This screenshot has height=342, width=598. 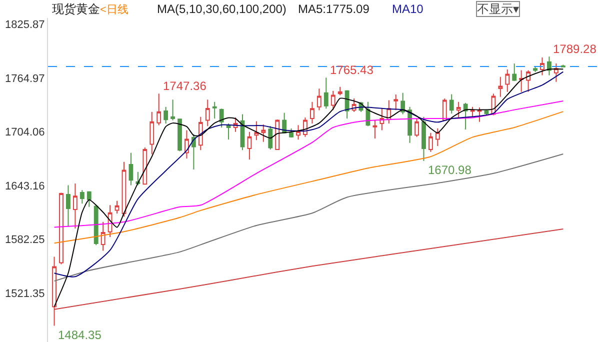 What do you see at coordinates (408, 9) in the screenshot?
I see `text: MA10` at bounding box center [408, 9].